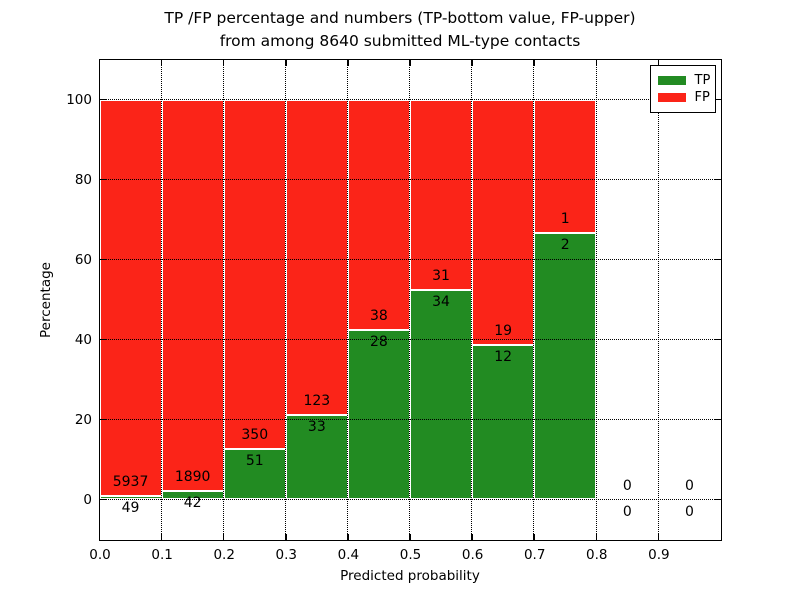 Image resolution: width=800 pixels, height=600 pixels. I want to click on fp-count-label: 1, so click(565, 218).